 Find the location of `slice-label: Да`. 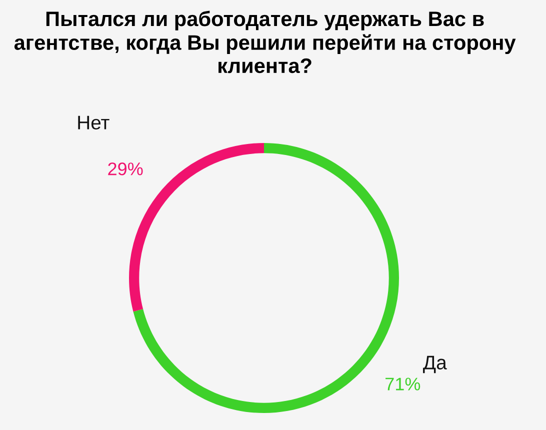

slice-label: Да is located at coordinates (435, 365).